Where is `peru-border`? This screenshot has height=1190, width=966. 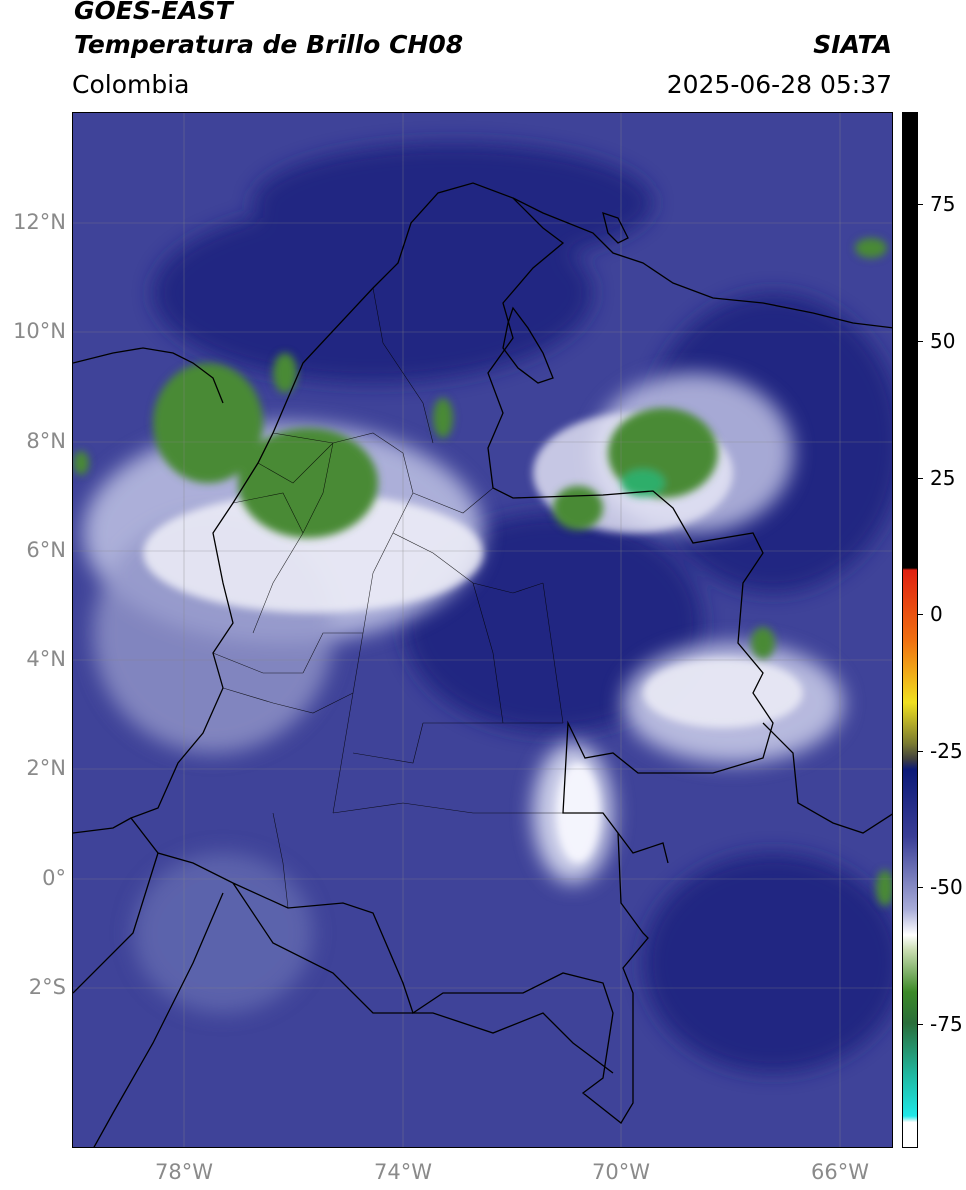 peru-border is located at coordinates (116, 923).